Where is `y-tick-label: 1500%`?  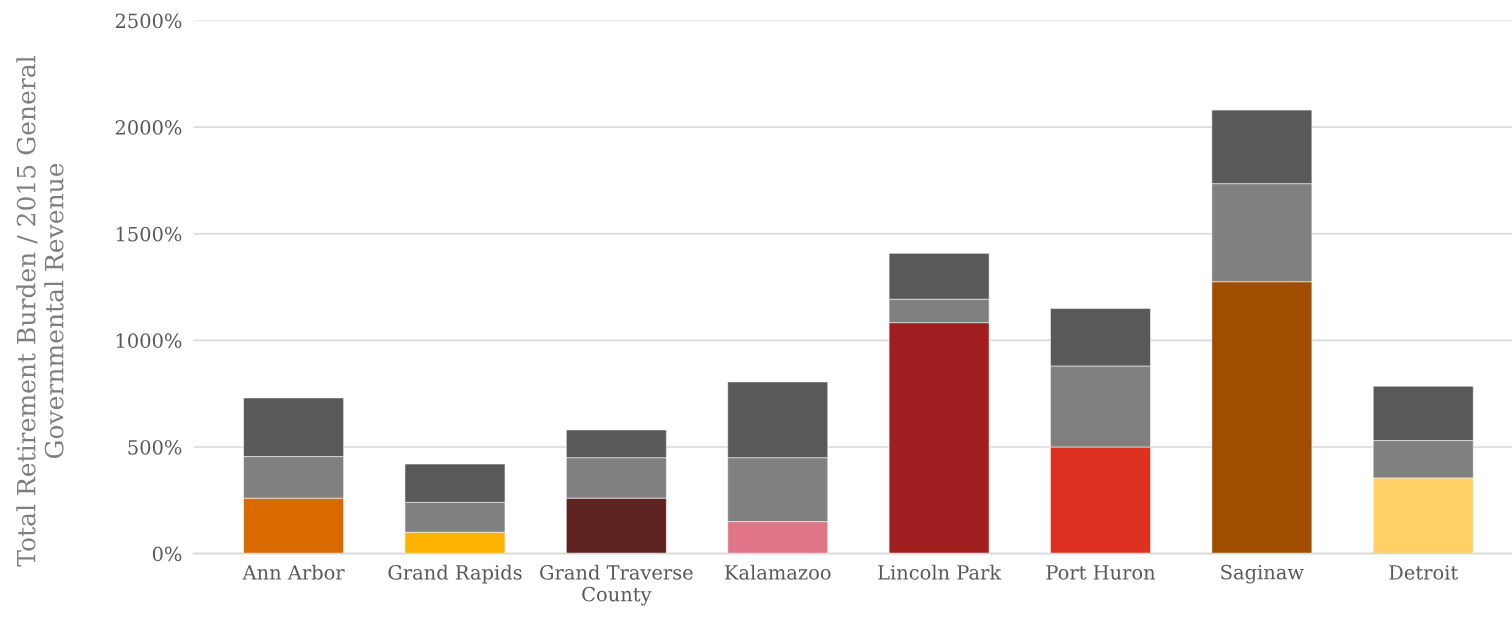 y-tick-label: 1500% is located at coordinates (149, 234).